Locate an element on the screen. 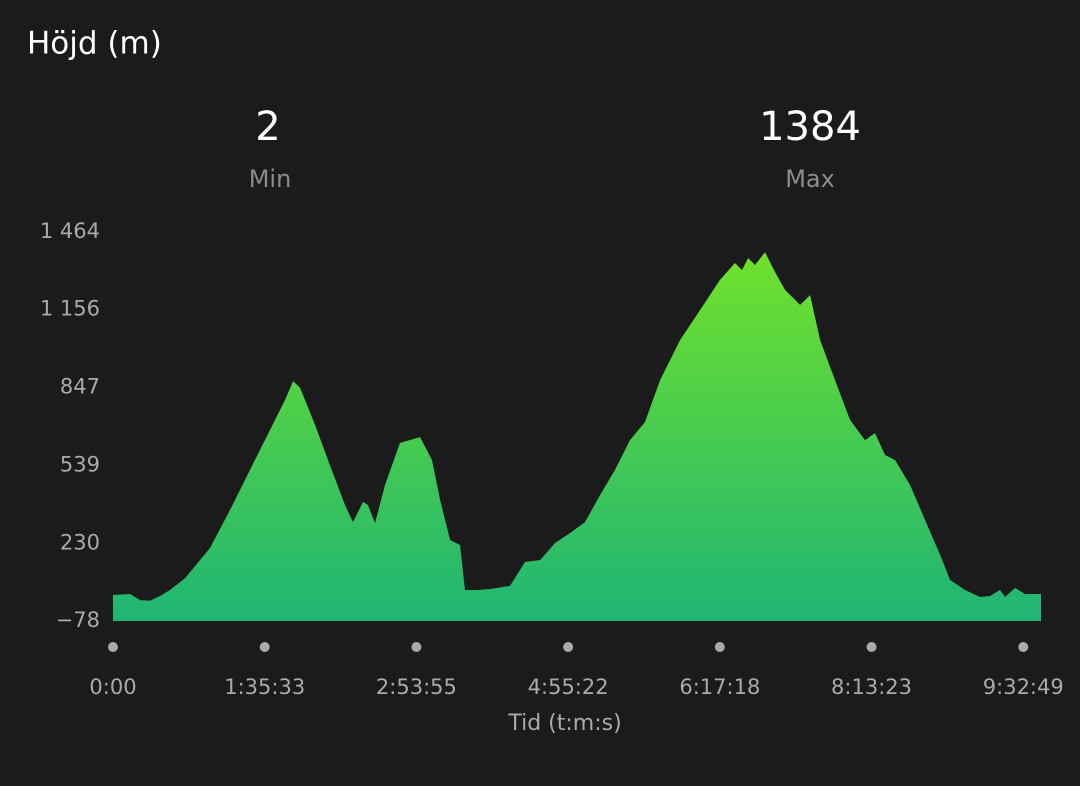 The width and height of the screenshot is (1080, 786). y-tick-label: 230 is located at coordinates (80, 542).